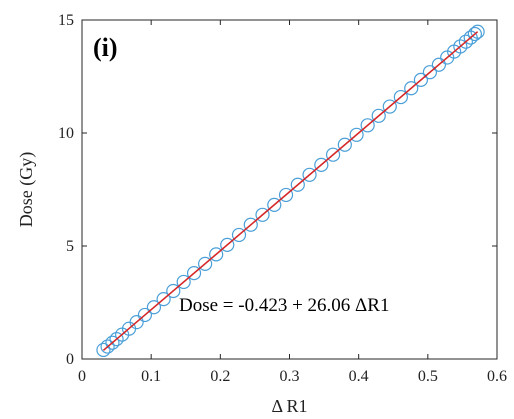 This screenshot has width=514, height=419. What do you see at coordinates (70, 246) in the screenshot?
I see `y-tick-label: 5` at bounding box center [70, 246].